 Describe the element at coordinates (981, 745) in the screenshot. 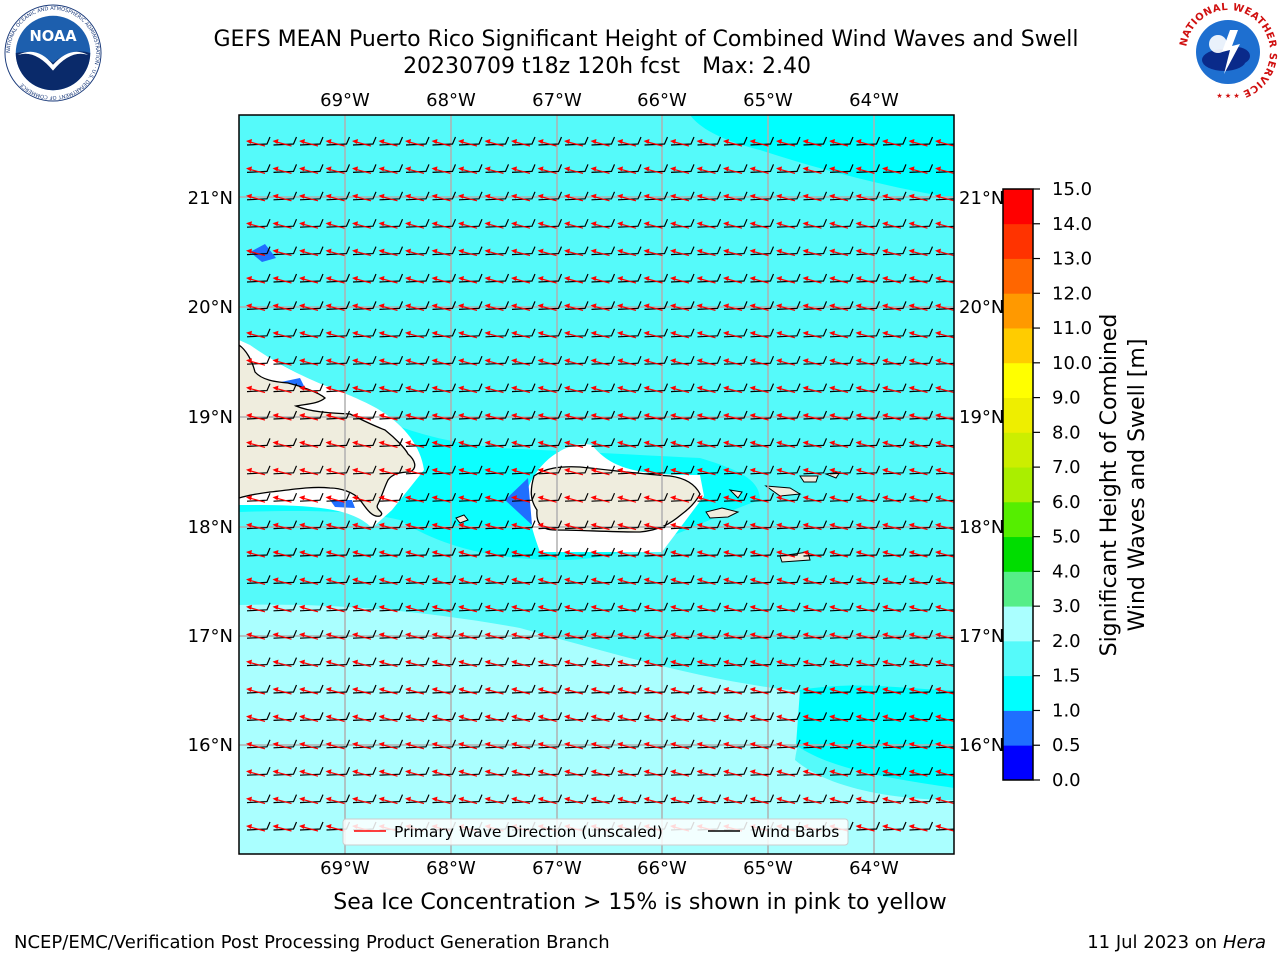

I see `lat-label-right: 16°N` at that location.